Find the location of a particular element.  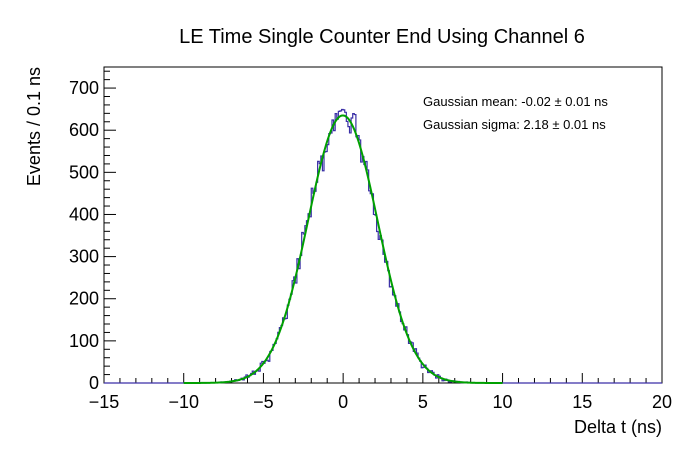

annotation-gaussian-sigma: Gaussian sigma: 2.18 ± 0.01 ns is located at coordinates (514, 124).